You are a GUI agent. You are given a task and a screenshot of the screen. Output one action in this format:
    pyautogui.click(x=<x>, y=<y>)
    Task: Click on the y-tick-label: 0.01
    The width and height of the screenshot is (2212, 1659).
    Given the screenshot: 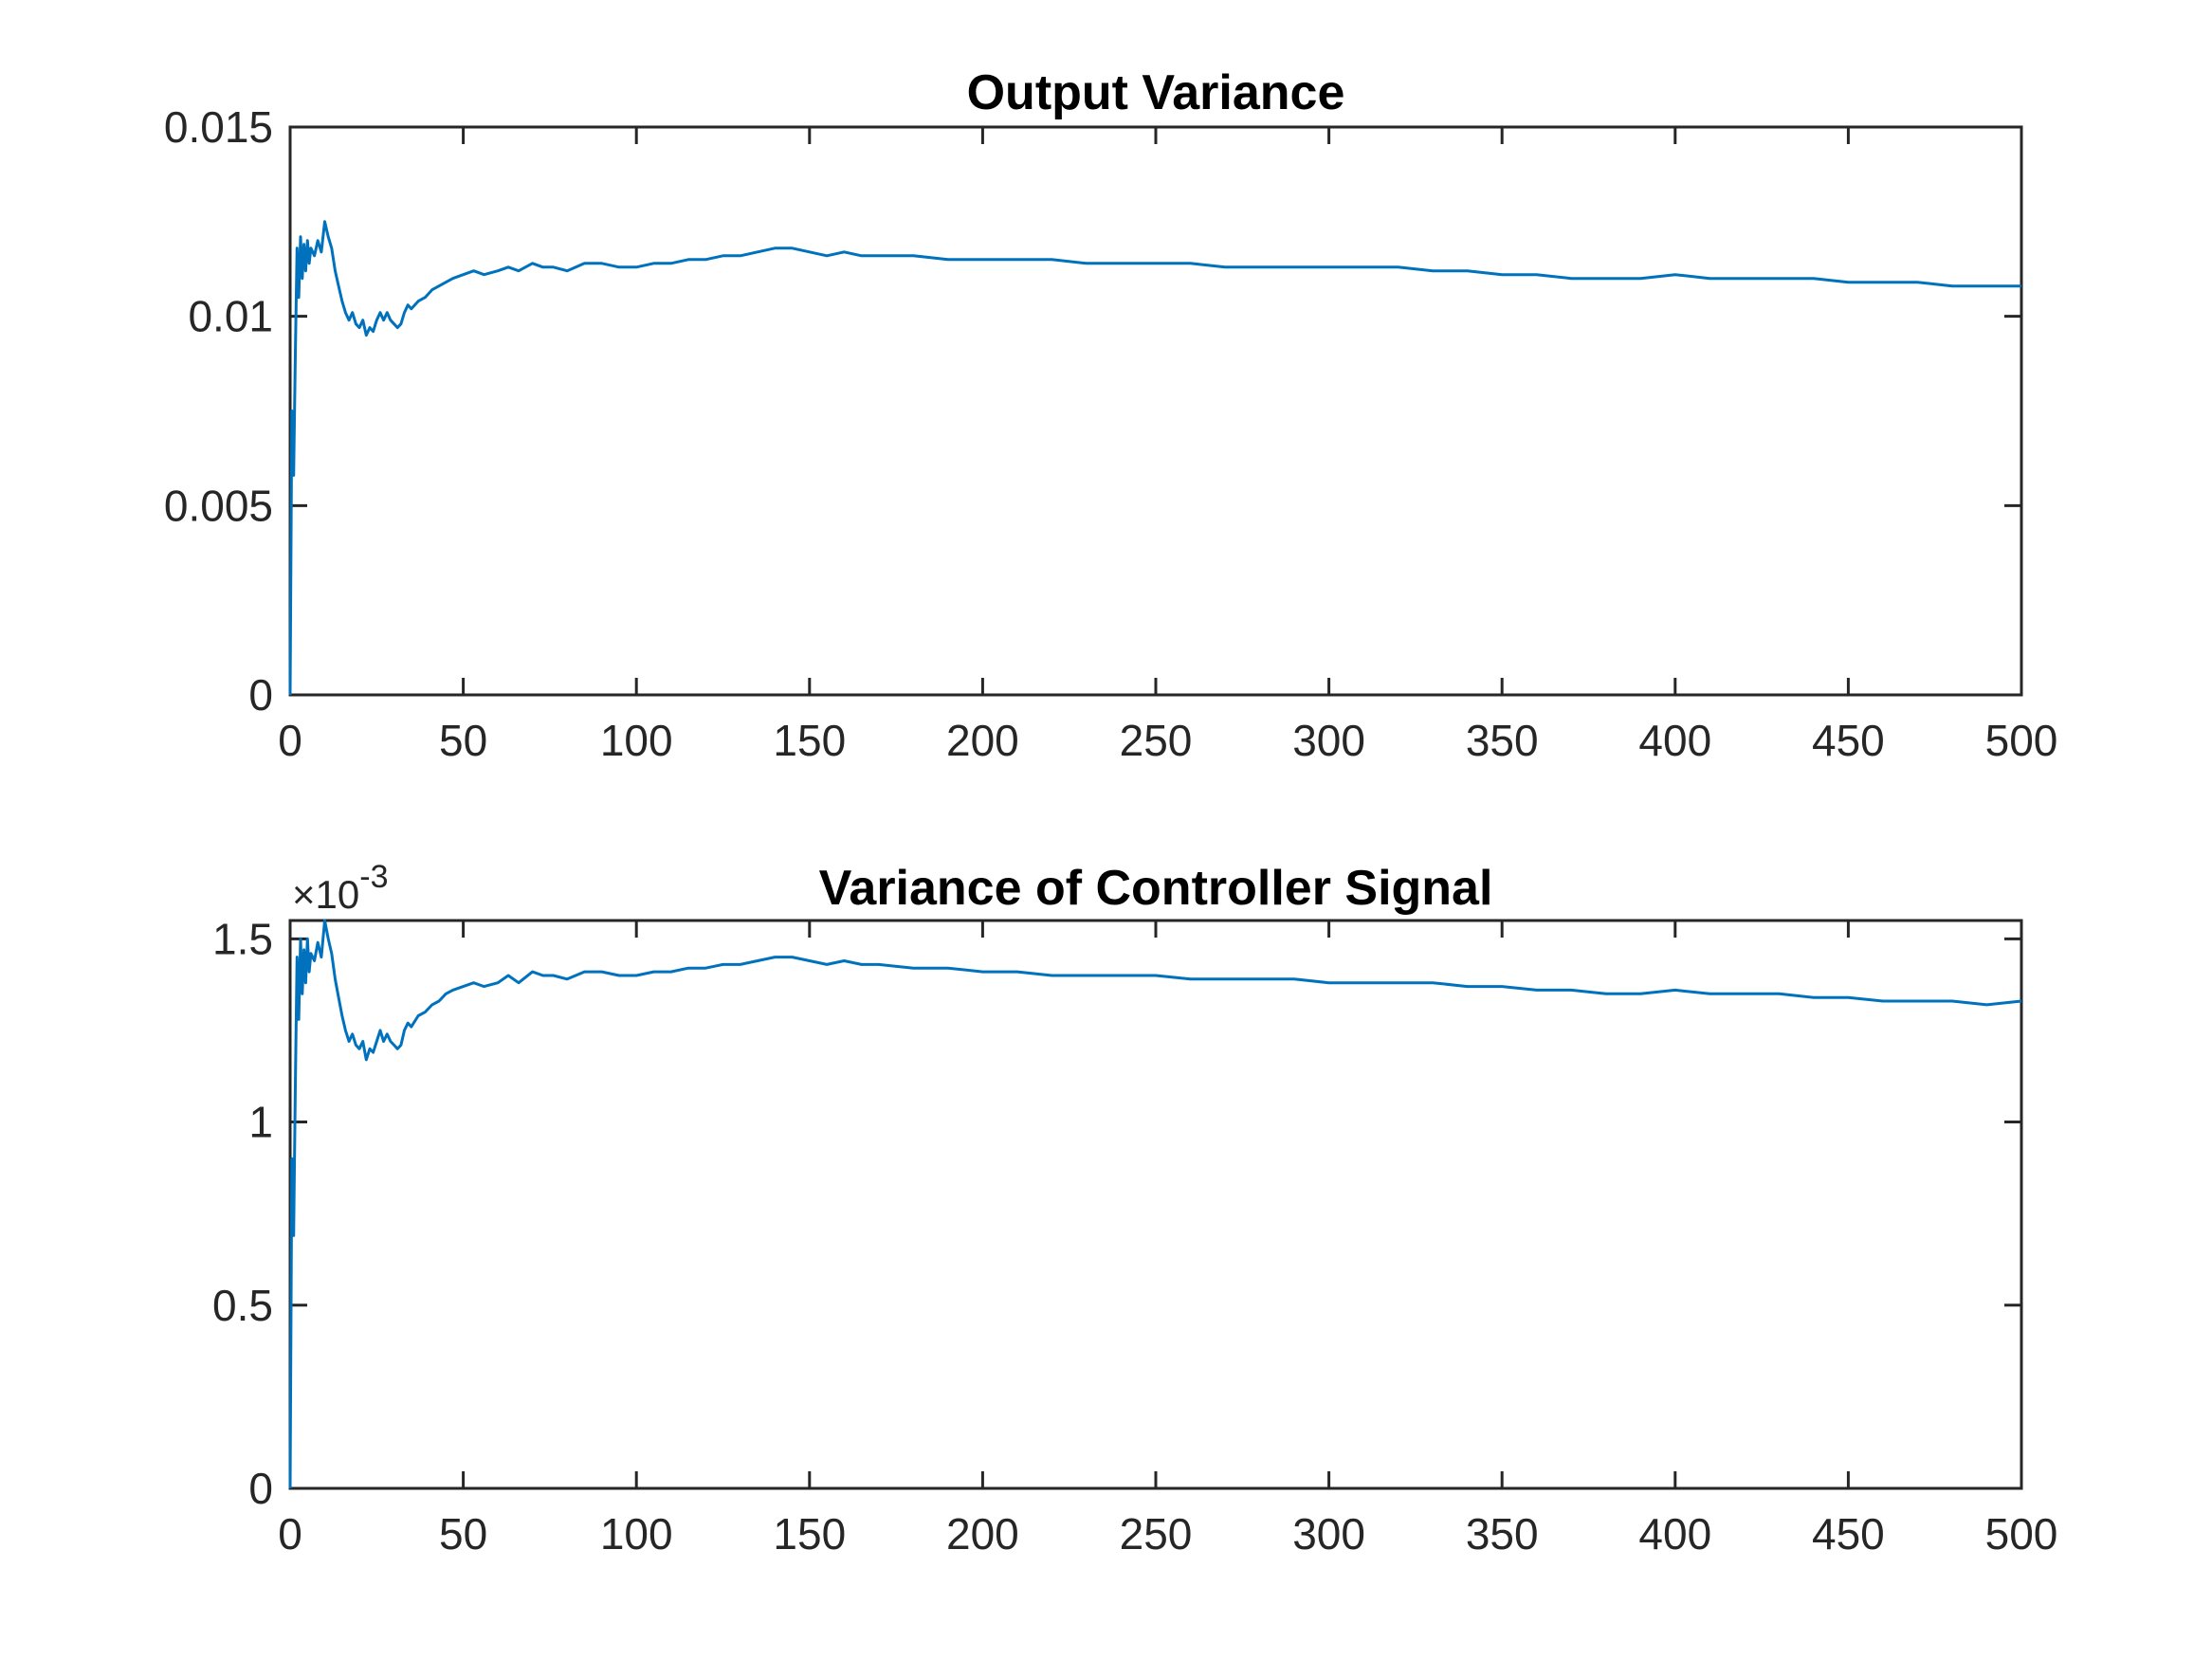 What is the action you would take?
    pyautogui.click(x=230, y=316)
    